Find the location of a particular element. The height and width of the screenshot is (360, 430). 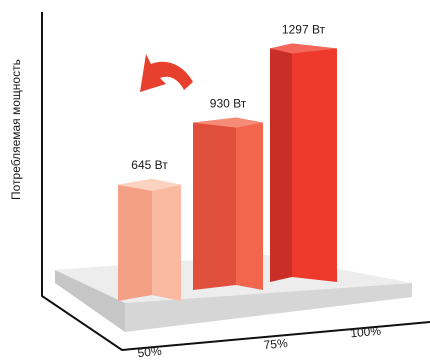

x-tick-label: 50% is located at coordinates (150, 352).